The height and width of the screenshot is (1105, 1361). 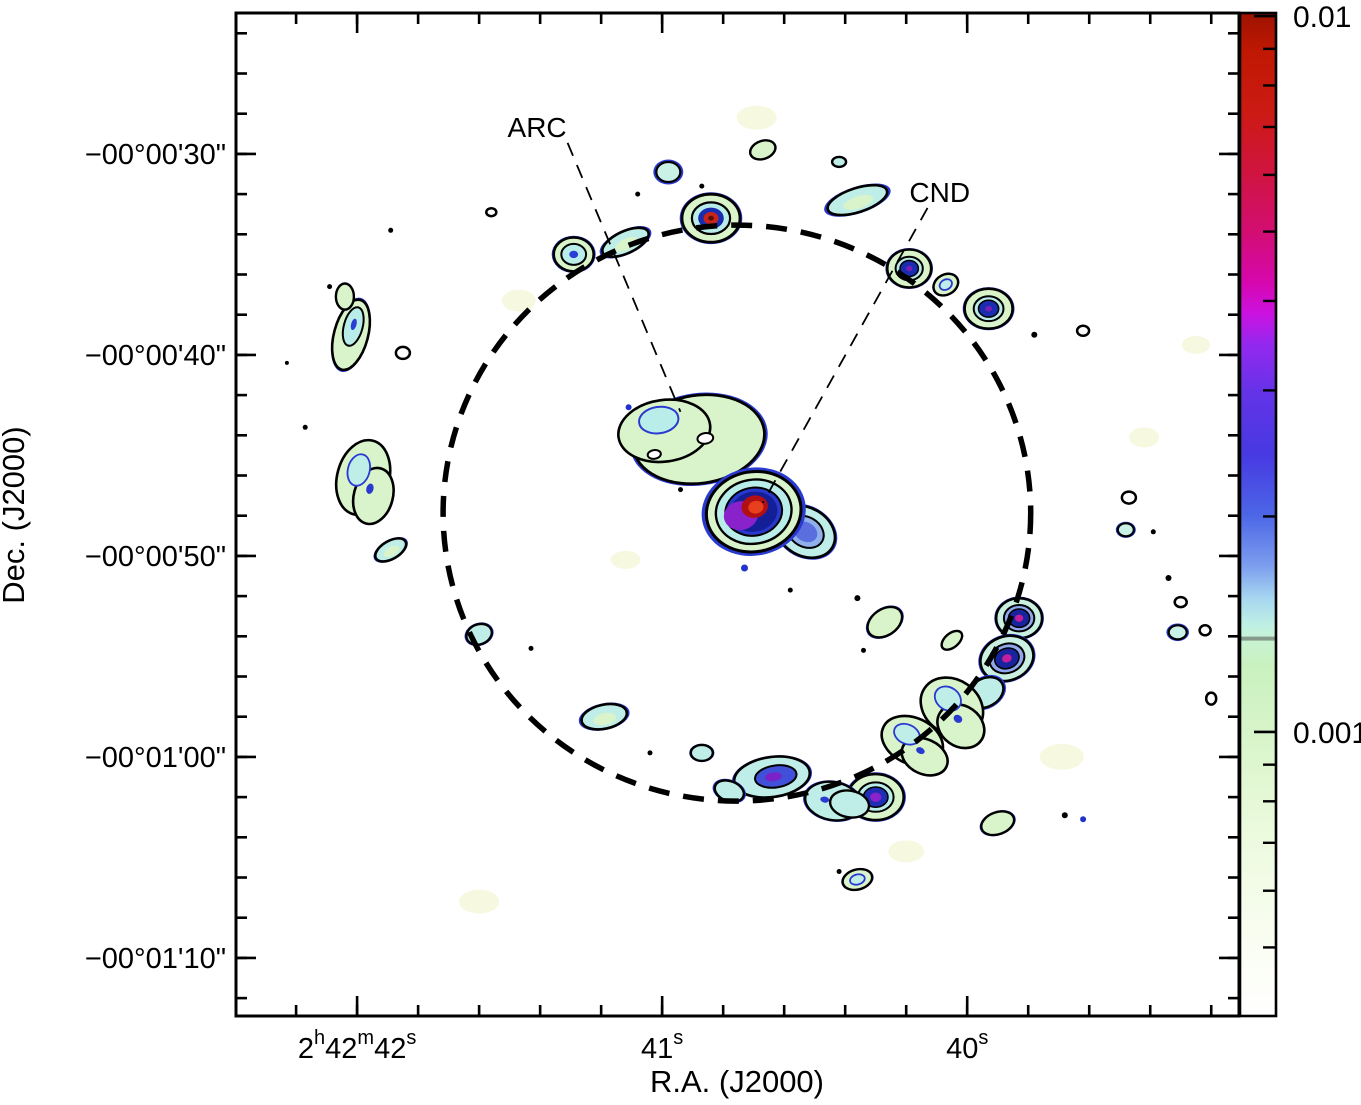 What do you see at coordinates (1322, 17) in the screenshot?
I see `colorbar-label: 0.01` at bounding box center [1322, 17].